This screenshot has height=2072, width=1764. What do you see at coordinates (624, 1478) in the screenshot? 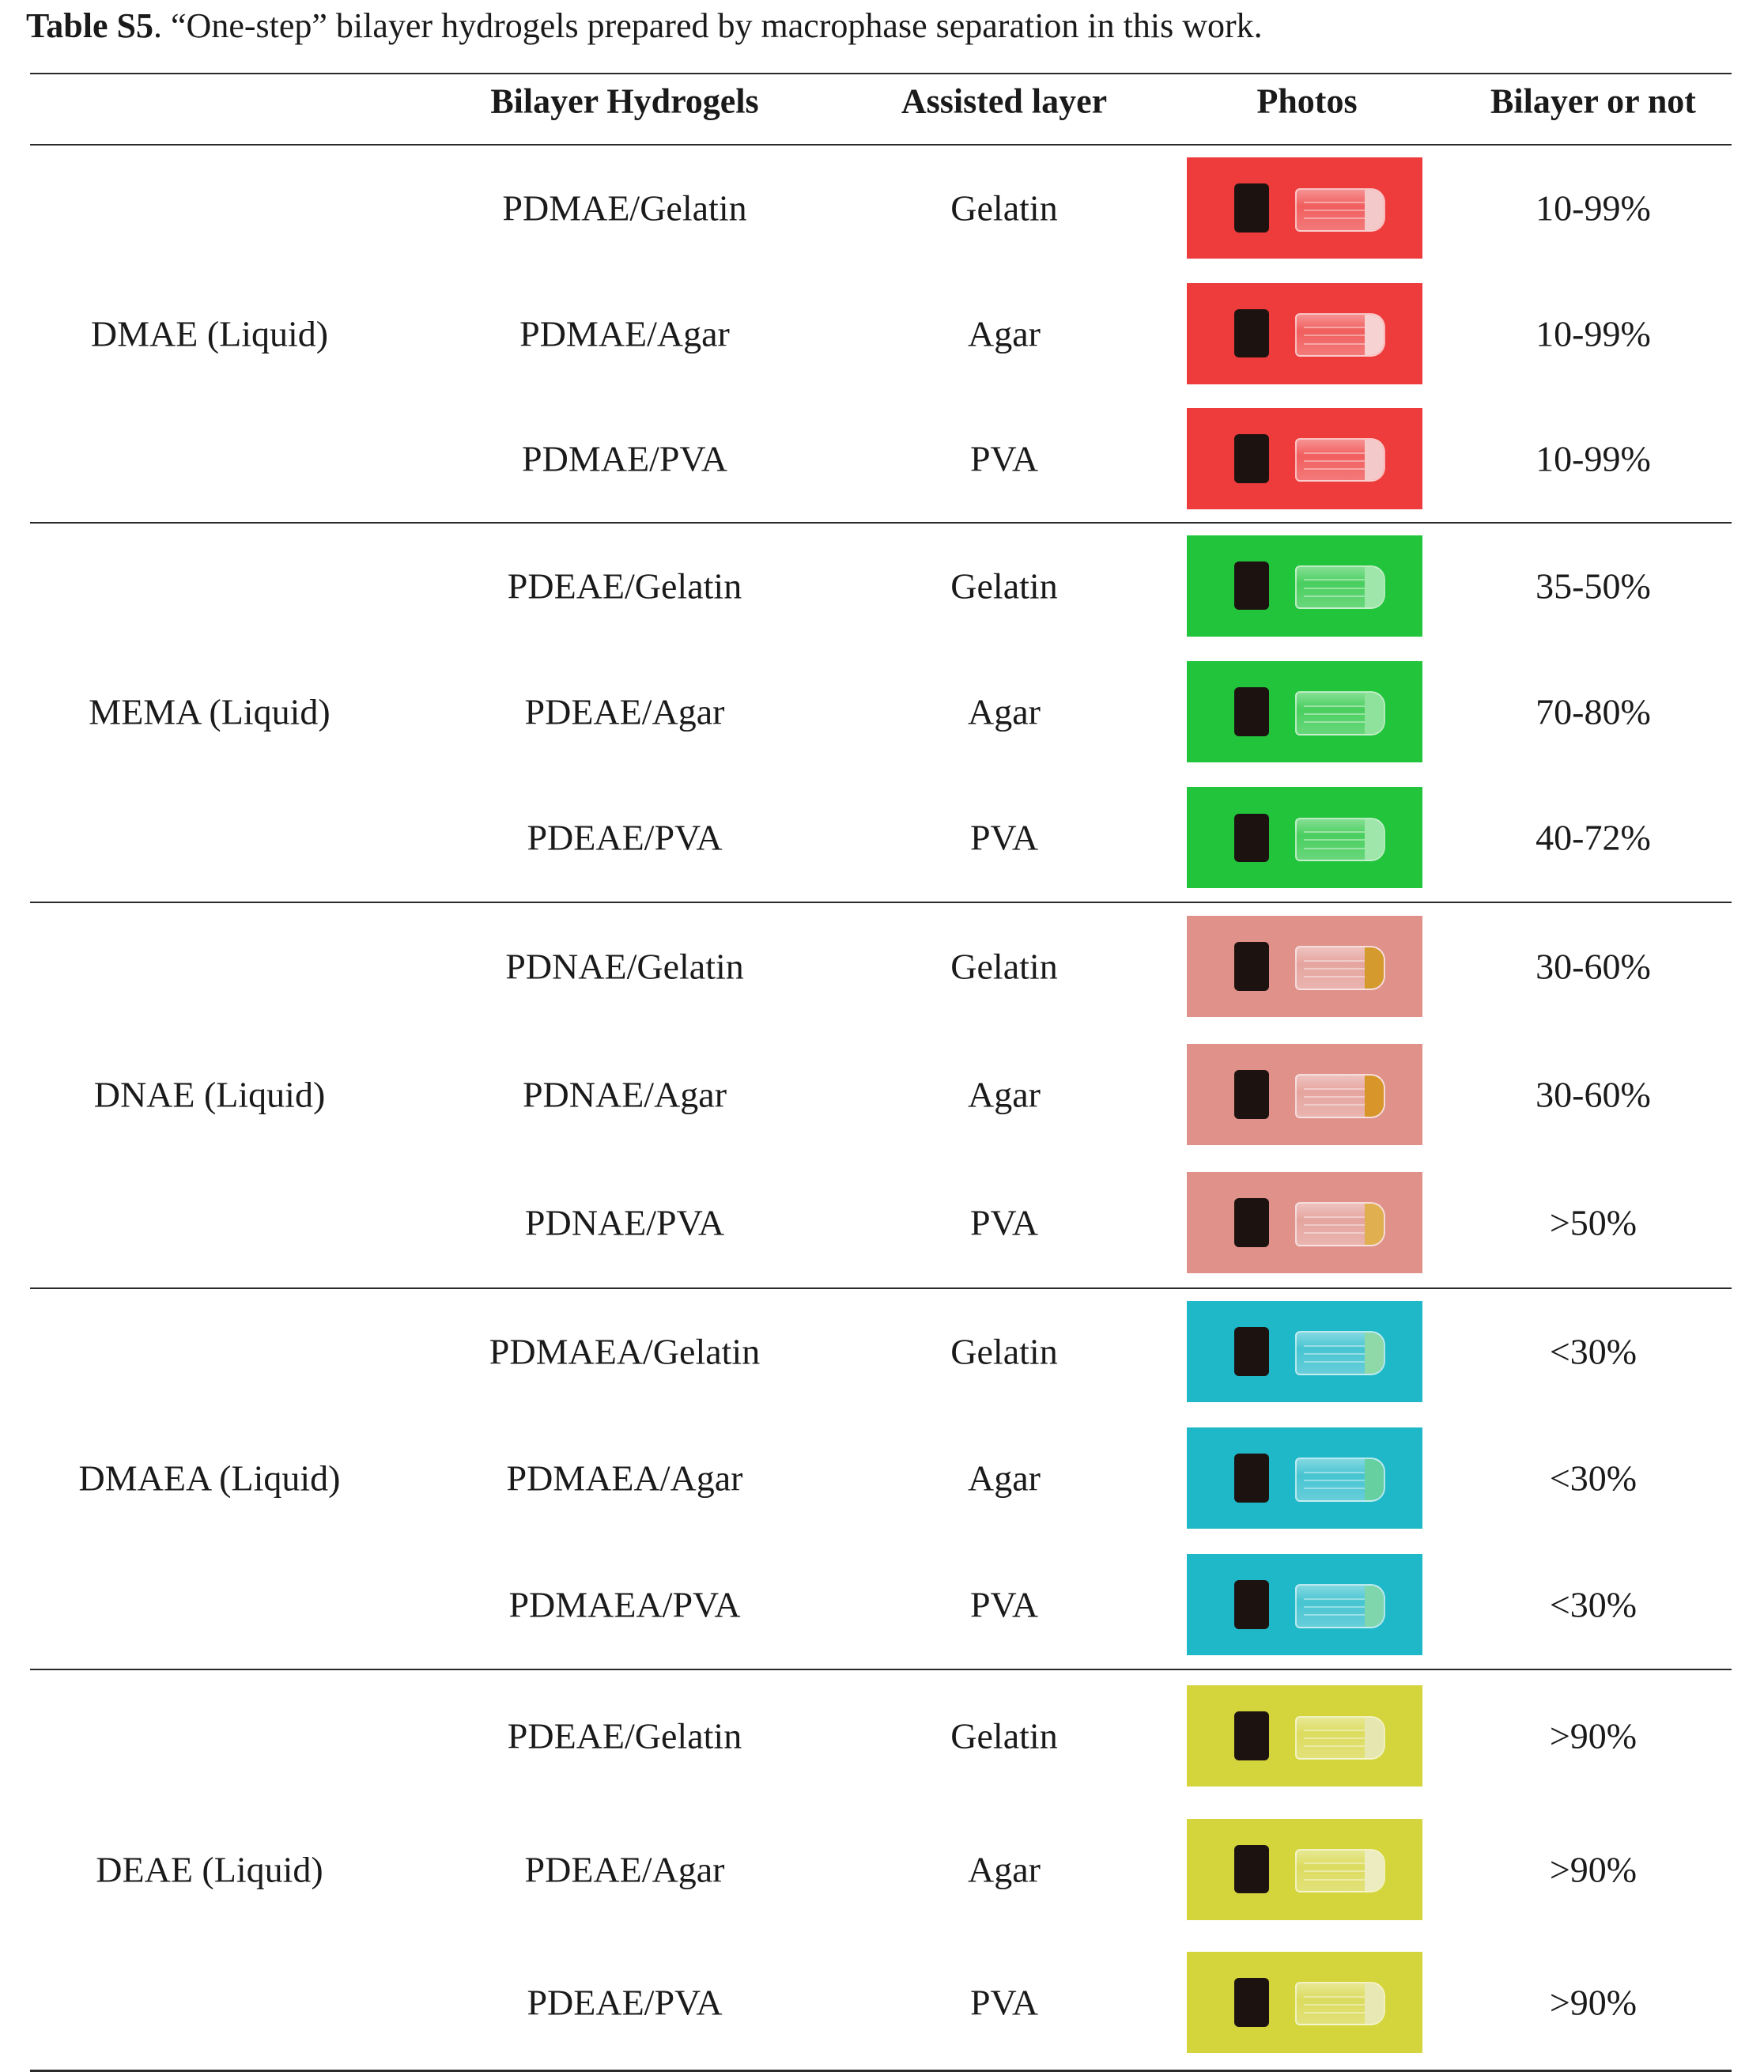
I see `hydrogel-cell: PDMAEA/Agar` at bounding box center [624, 1478].